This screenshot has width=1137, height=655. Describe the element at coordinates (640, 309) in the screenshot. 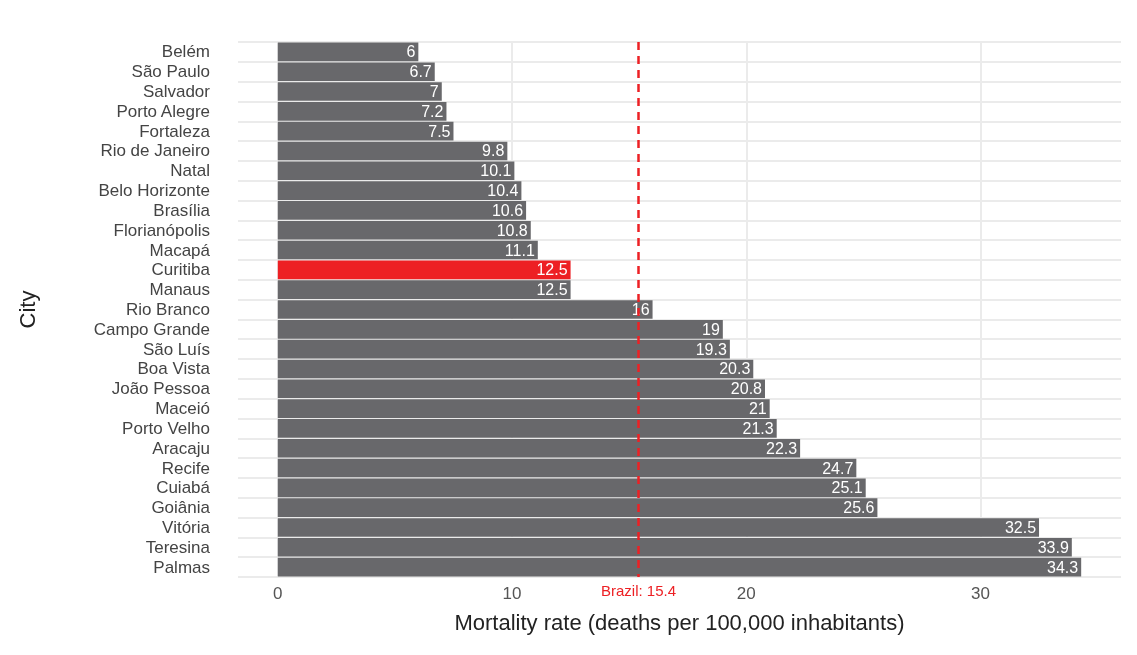

I see `data-label: 16` at that location.